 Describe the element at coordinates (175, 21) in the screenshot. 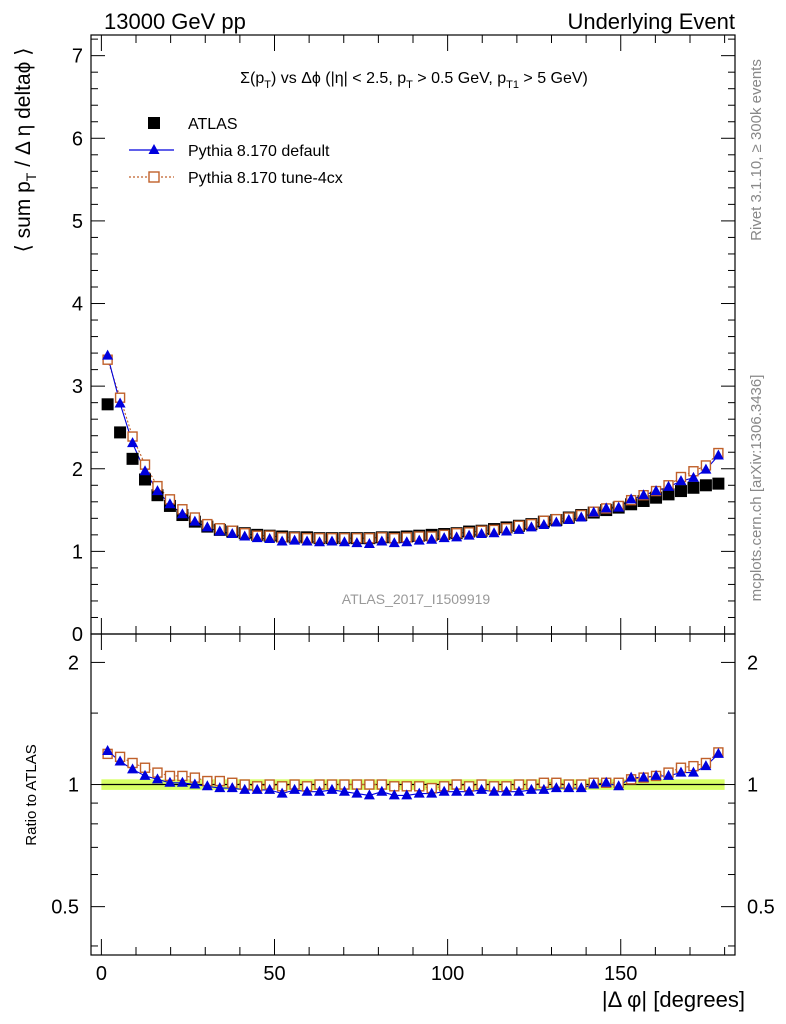

I see `header-collision: 13000 GeV pp` at that location.